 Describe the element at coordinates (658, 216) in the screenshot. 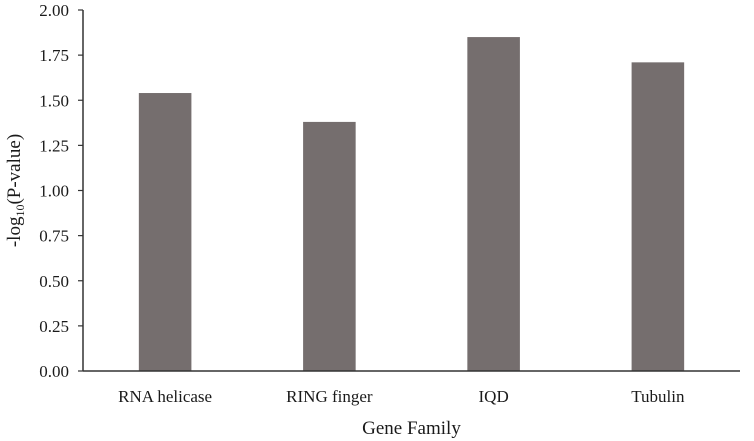

I see `bar-tubulin` at that location.